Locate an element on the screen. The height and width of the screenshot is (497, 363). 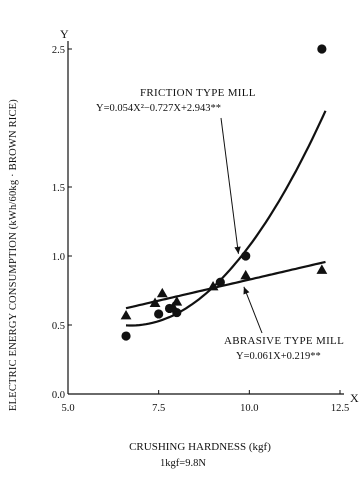
x-tick-label: 5.0 is located at coordinates (67, 408).